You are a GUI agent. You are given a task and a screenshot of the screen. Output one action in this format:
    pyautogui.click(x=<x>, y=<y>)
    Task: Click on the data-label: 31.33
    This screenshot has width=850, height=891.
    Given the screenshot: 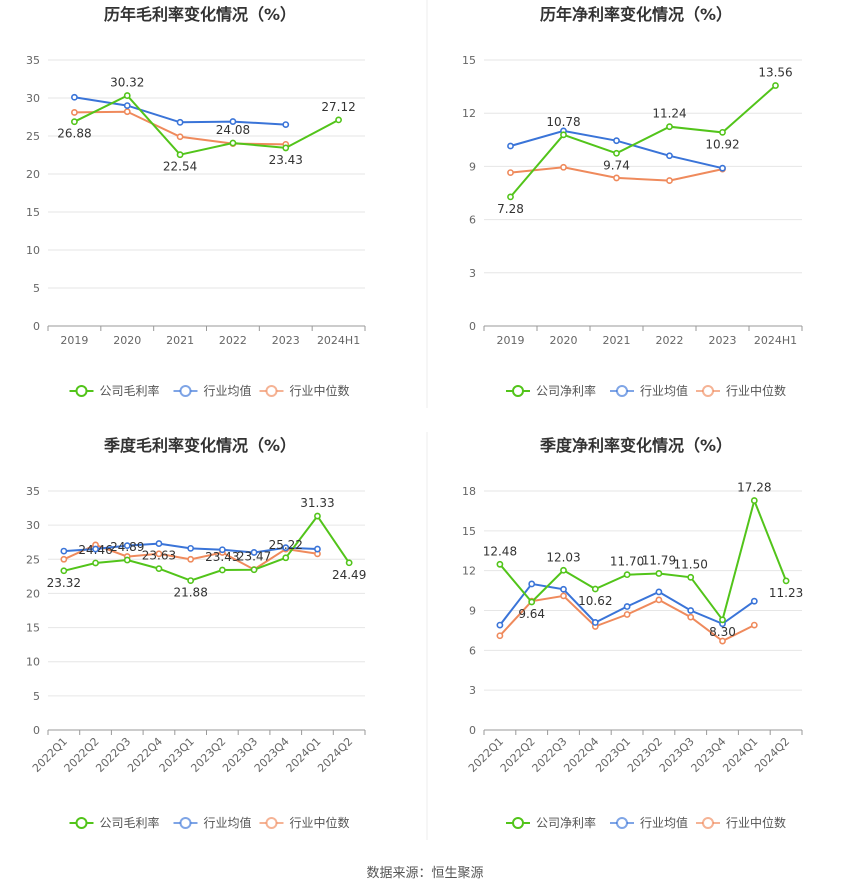 What is the action you would take?
    pyautogui.click(x=317, y=503)
    